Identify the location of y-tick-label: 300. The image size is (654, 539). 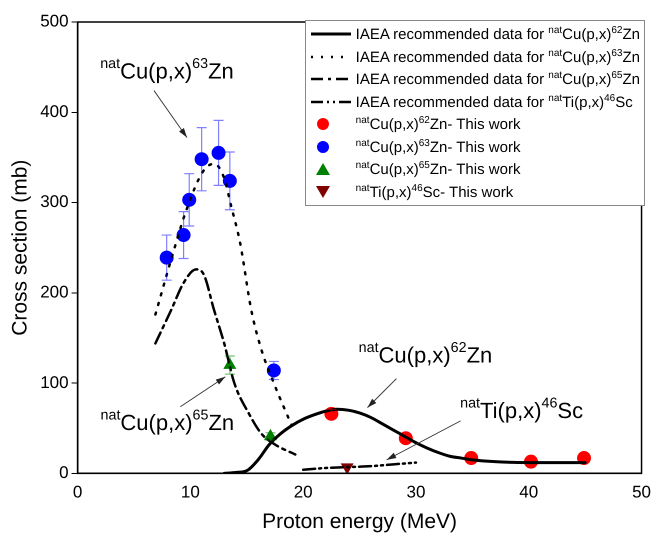
(54, 202).